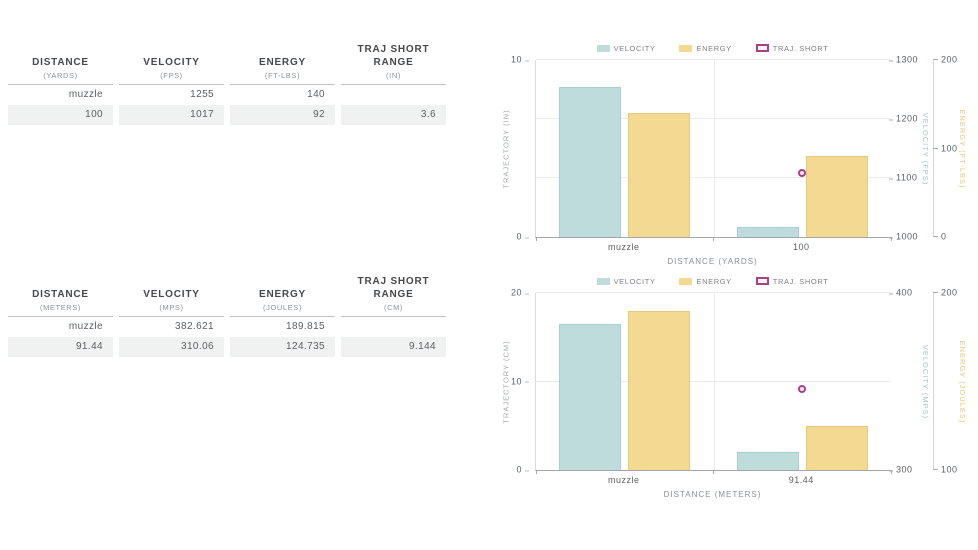 The width and height of the screenshot is (978, 550). I want to click on x-axis-title: DISTANCE (METERS), so click(712, 494).